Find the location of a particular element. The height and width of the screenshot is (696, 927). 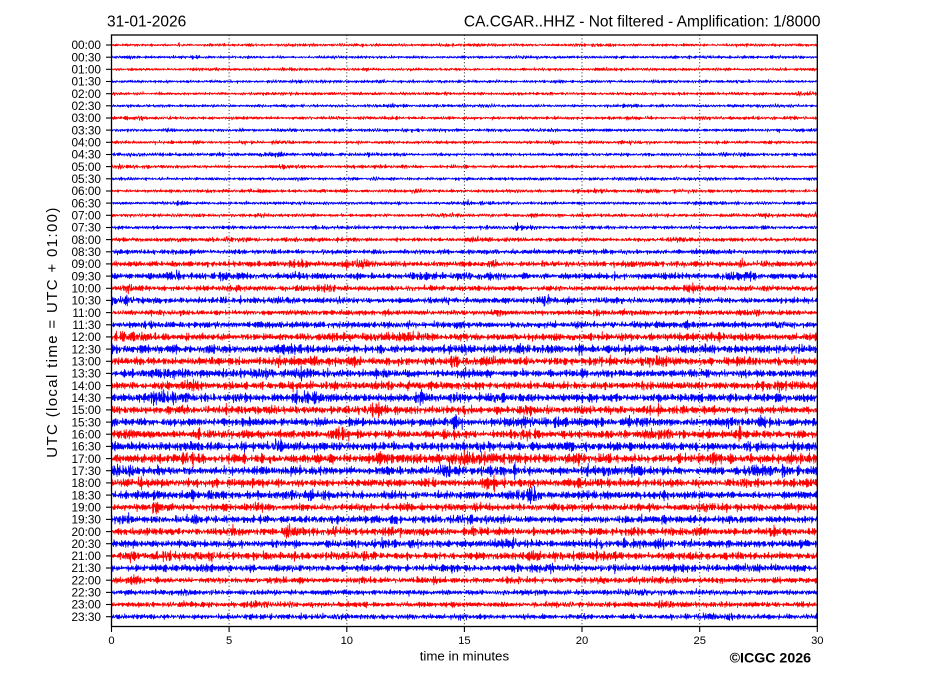

svg-text: 15:00 is located at coordinates (86, 410).